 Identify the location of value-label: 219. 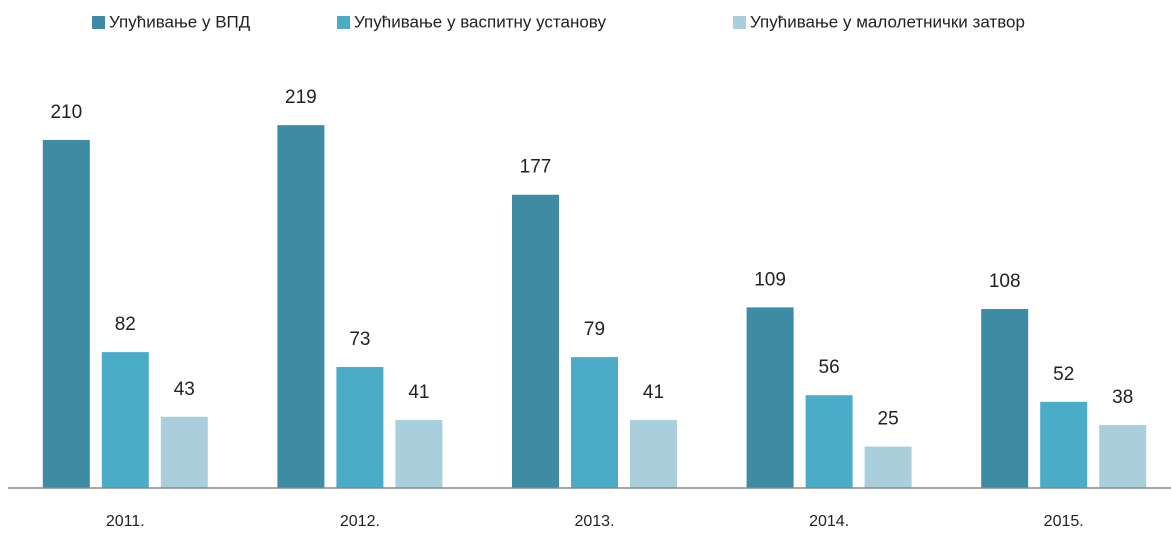
(301, 97).